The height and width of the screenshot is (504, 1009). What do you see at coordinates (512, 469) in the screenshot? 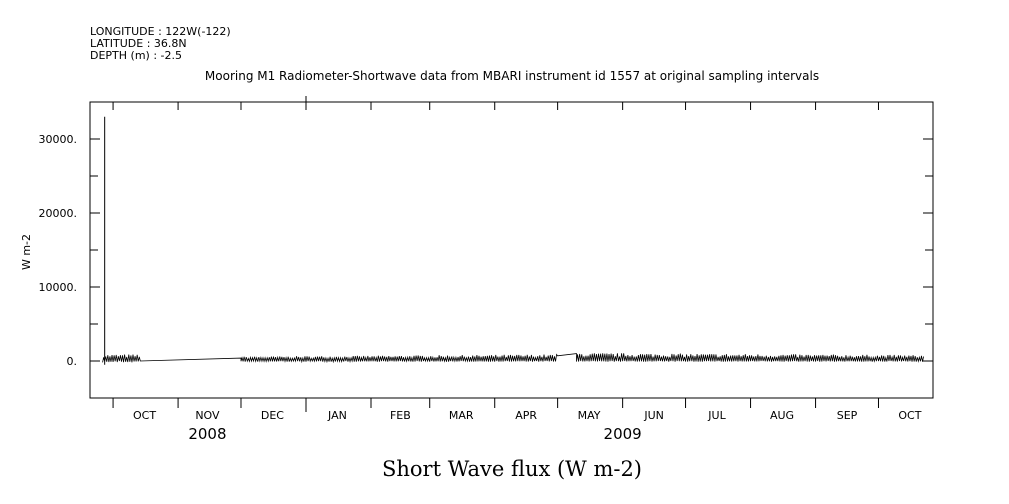
I see `x-axis-label: Short Wave flux (W m-2)` at bounding box center [512, 469].